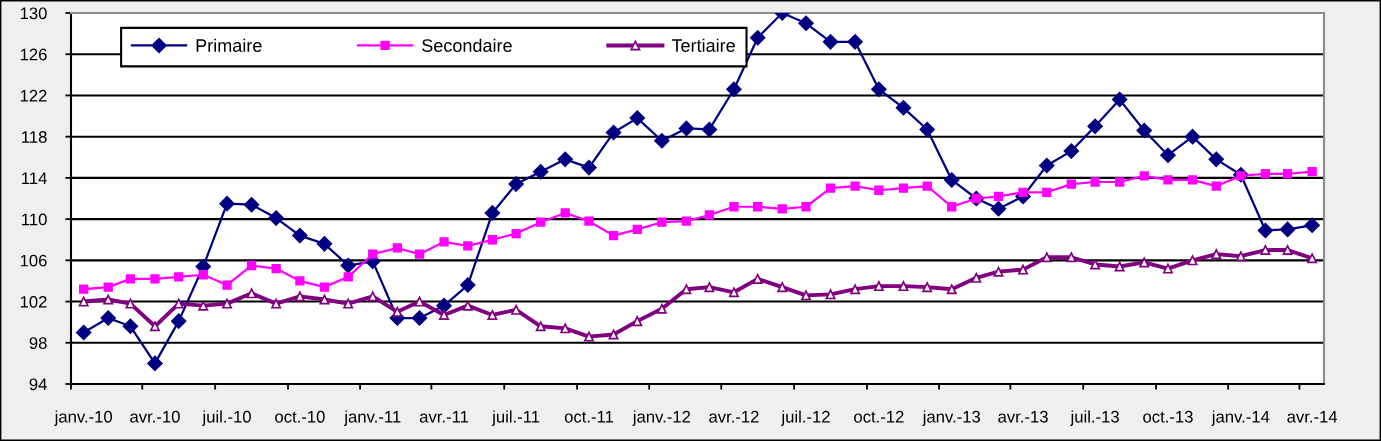 The image size is (1381, 441). What do you see at coordinates (155, 416) in the screenshot?
I see `x-tick-label: avr.-10` at bounding box center [155, 416].